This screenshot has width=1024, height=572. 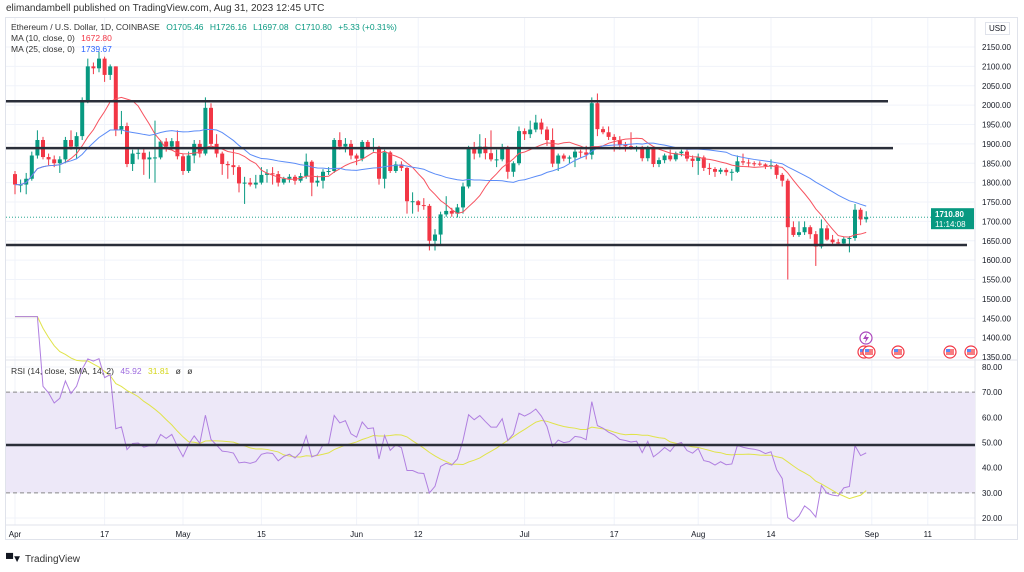 I want to click on earnings-event-icon, so click(x=866, y=338).